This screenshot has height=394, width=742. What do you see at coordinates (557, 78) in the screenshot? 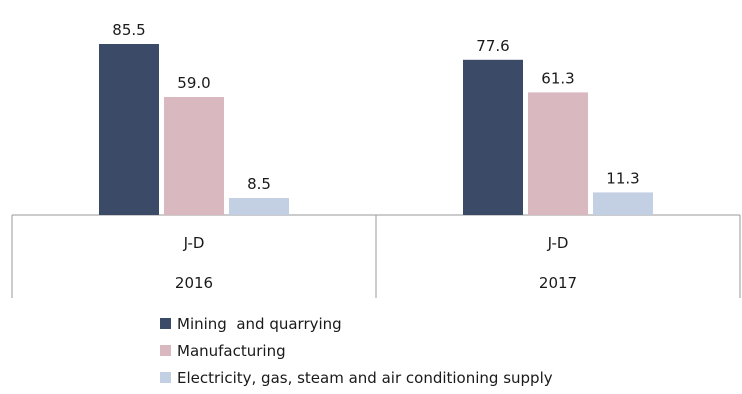
I see `data-label: 61.3` at bounding box center [557, 78].